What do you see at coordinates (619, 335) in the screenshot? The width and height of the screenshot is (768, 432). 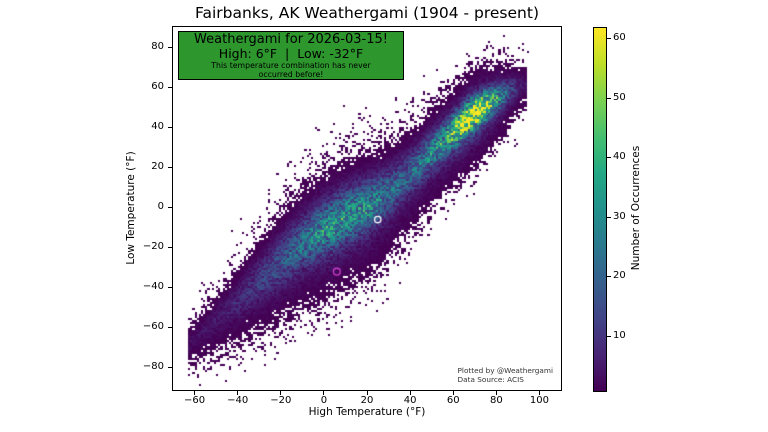 I see `colorbar-tick-label: 10` at bounding box center [619, 335].